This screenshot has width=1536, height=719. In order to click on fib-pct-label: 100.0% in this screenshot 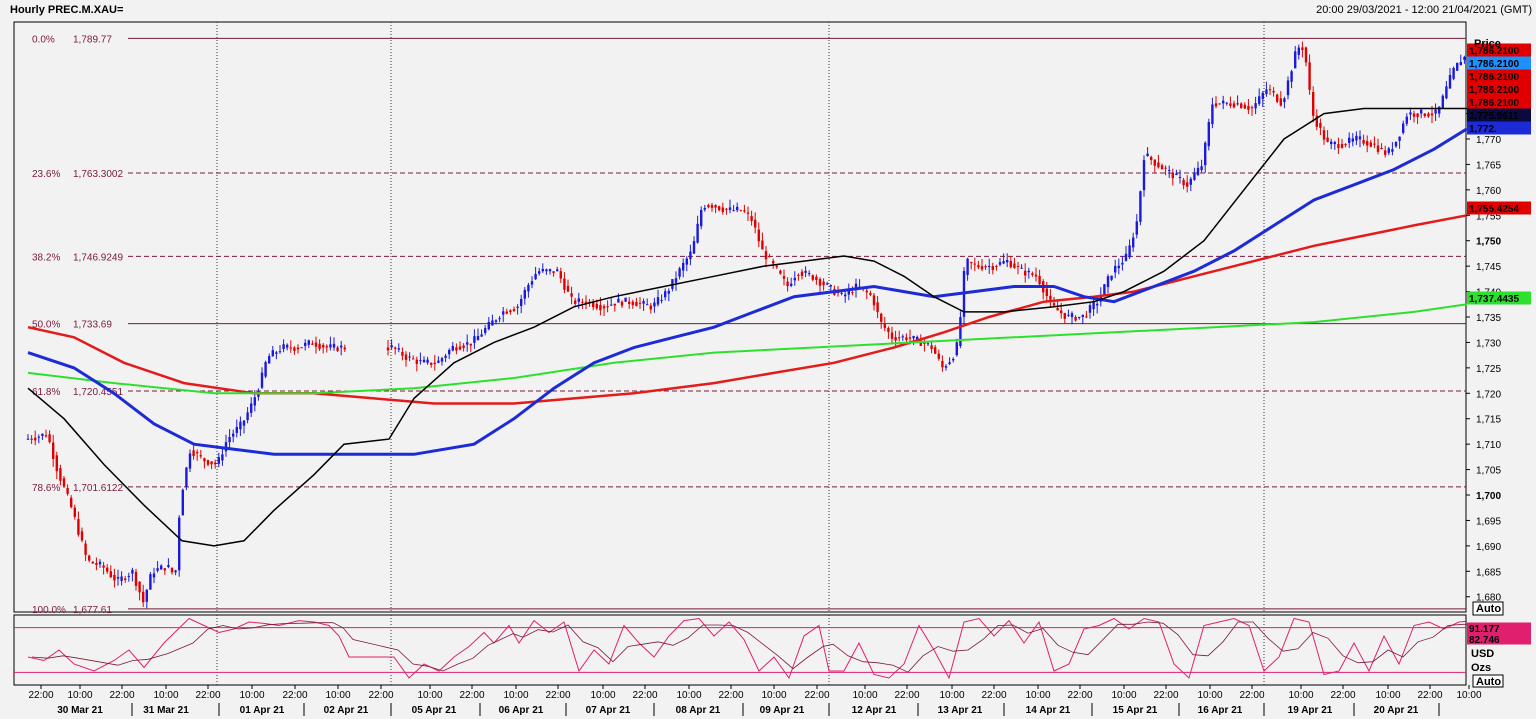, I will do `click(49, 610)`.